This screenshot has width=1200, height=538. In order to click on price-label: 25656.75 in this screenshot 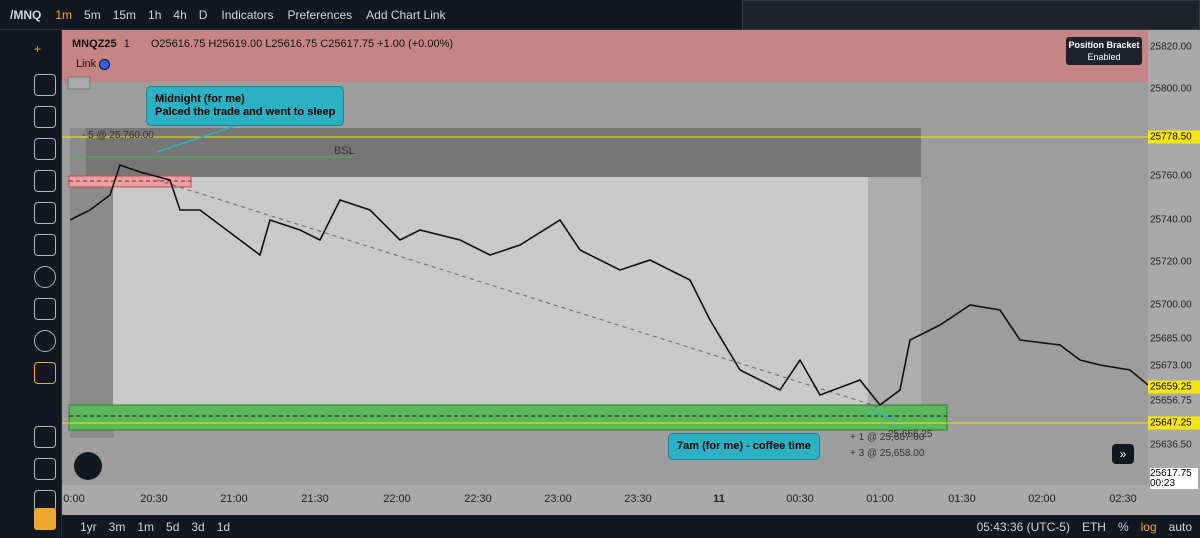, I will do `click(1171, 401)`.